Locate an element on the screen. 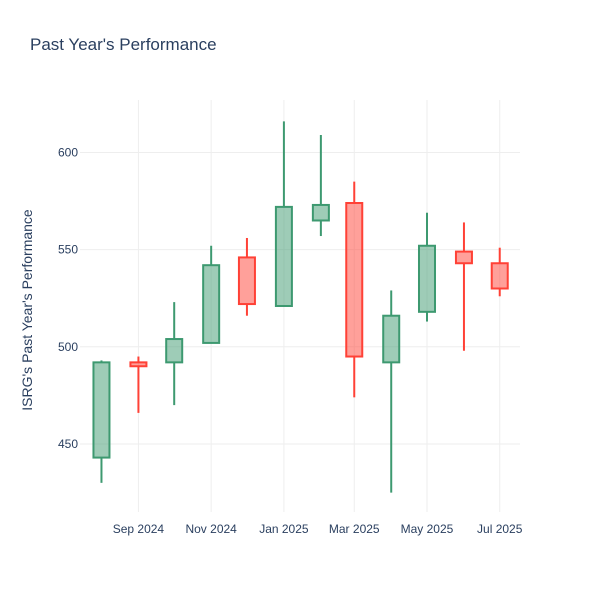  x-tick-label: May 2025 is located at coordinates (427, 529).